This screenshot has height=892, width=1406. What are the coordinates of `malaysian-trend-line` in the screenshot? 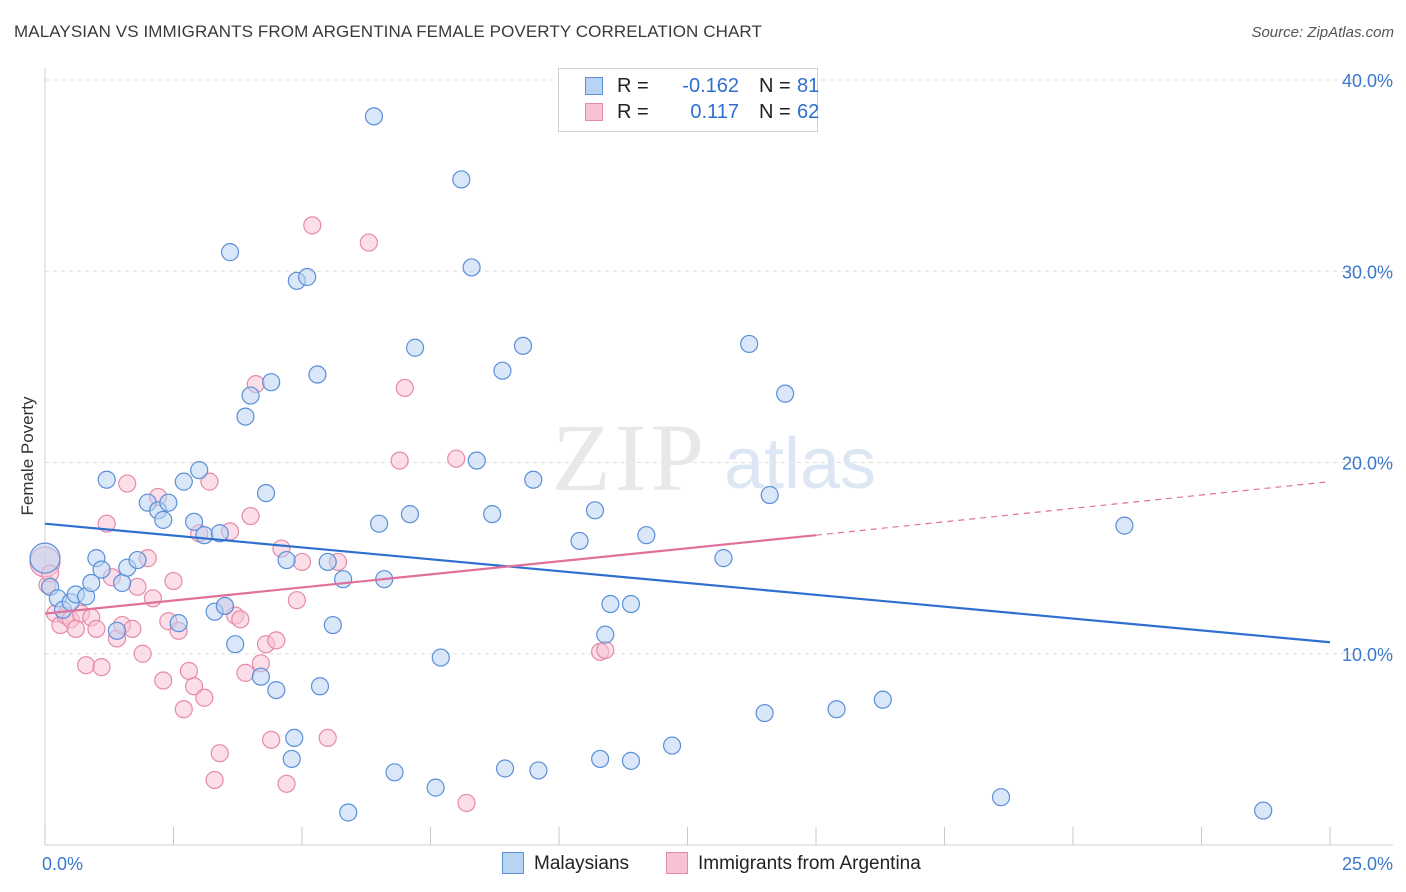 It's located at (687, 583).